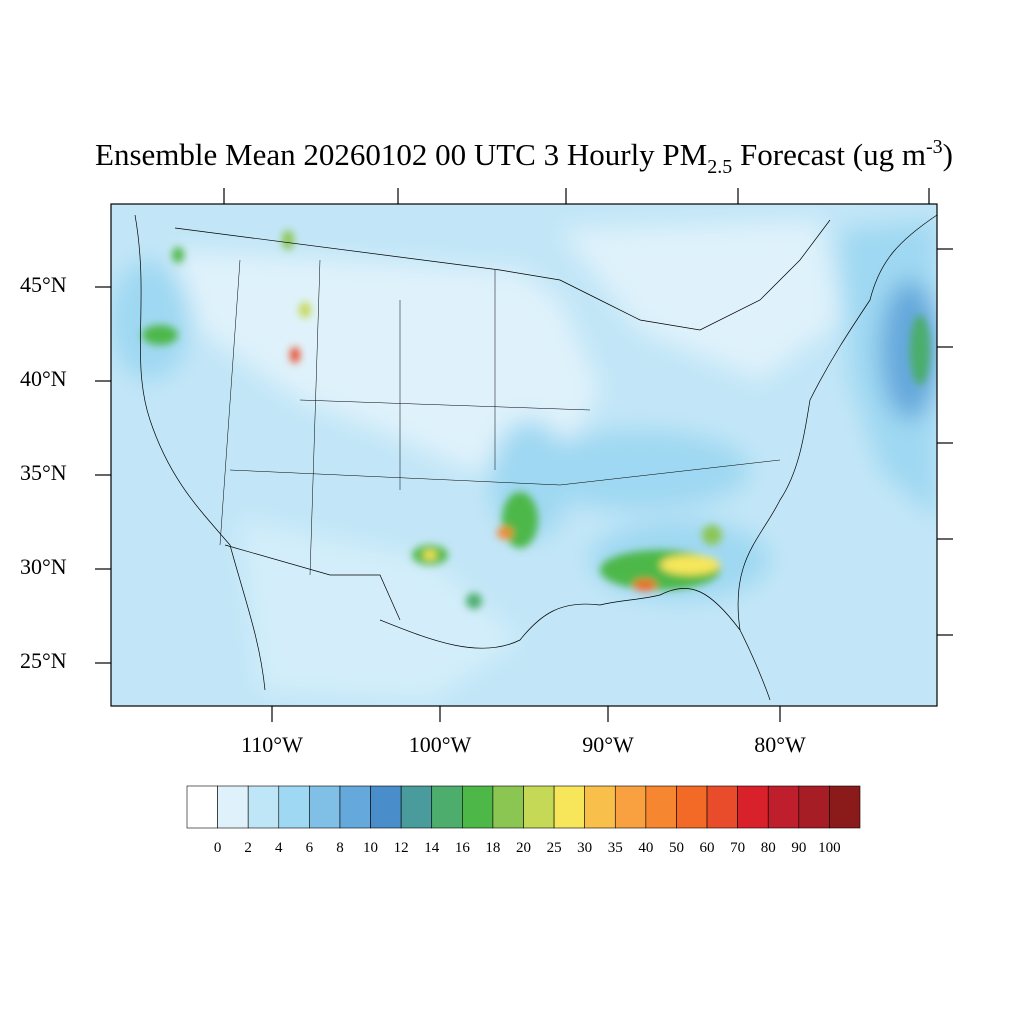 The image size is (1024, 1029). What do you see at coordinates (719, 167) in the screenshot?
I see `title-subscript: 2.5` at bounding box center [719, 167].